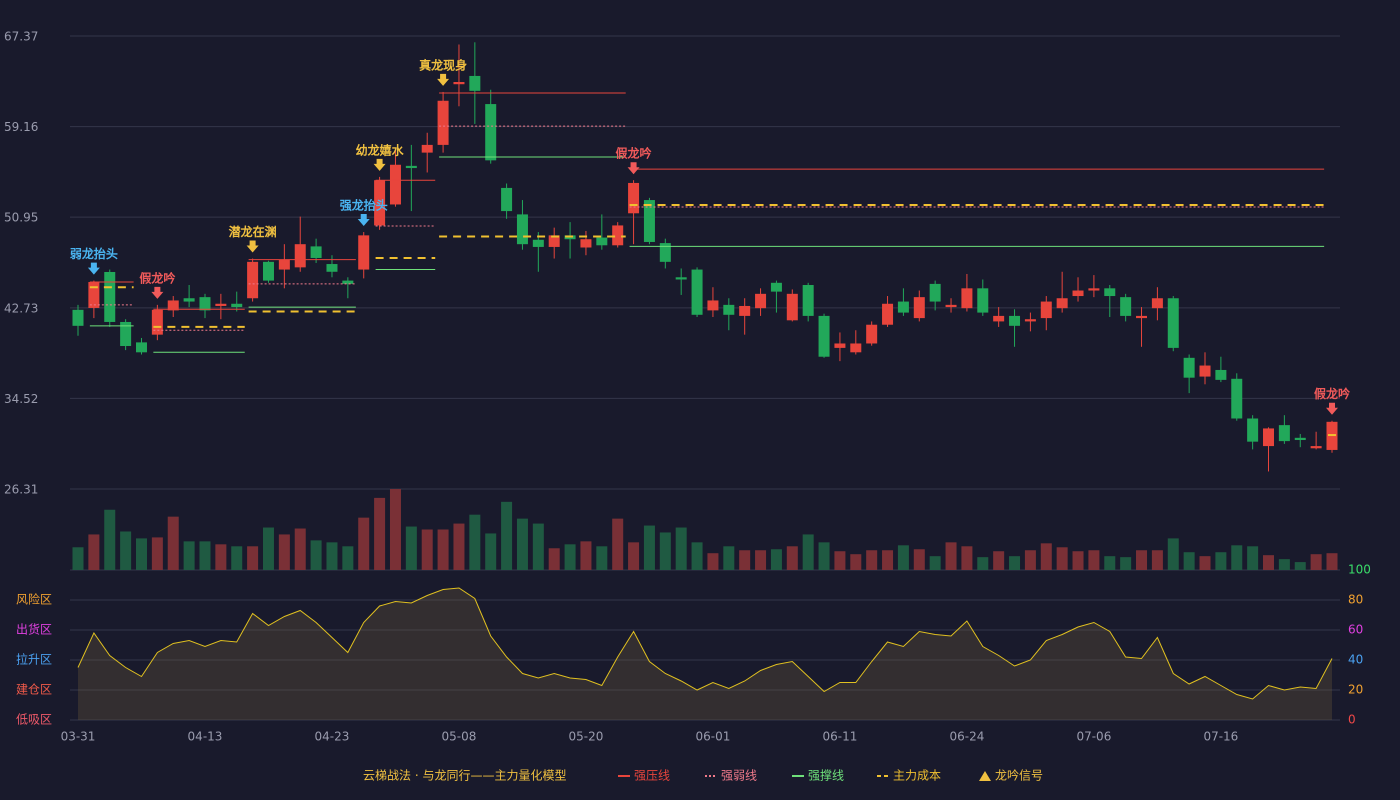 The width and height of the screenshot is (1400, 800). What do you see at coordinates (21, 37) in the screenshot?
I see `y-tick-label: 67.37` at bounding box center [21, 37].